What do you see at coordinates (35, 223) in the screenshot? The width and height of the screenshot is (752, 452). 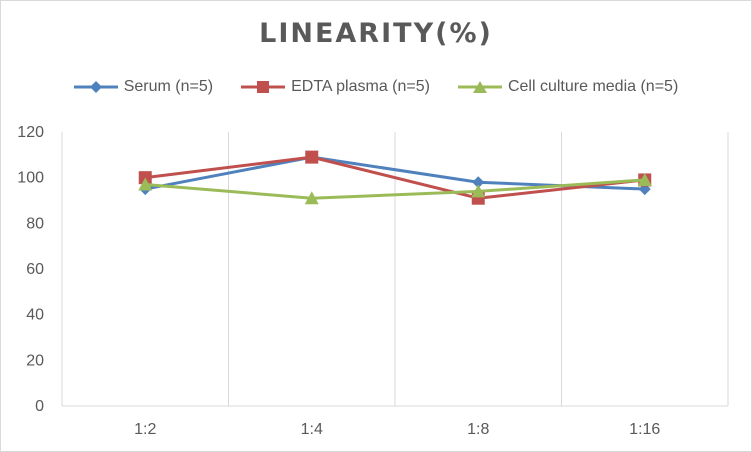 I see `y-tick-label: 80` at bounding box center [35, 223].